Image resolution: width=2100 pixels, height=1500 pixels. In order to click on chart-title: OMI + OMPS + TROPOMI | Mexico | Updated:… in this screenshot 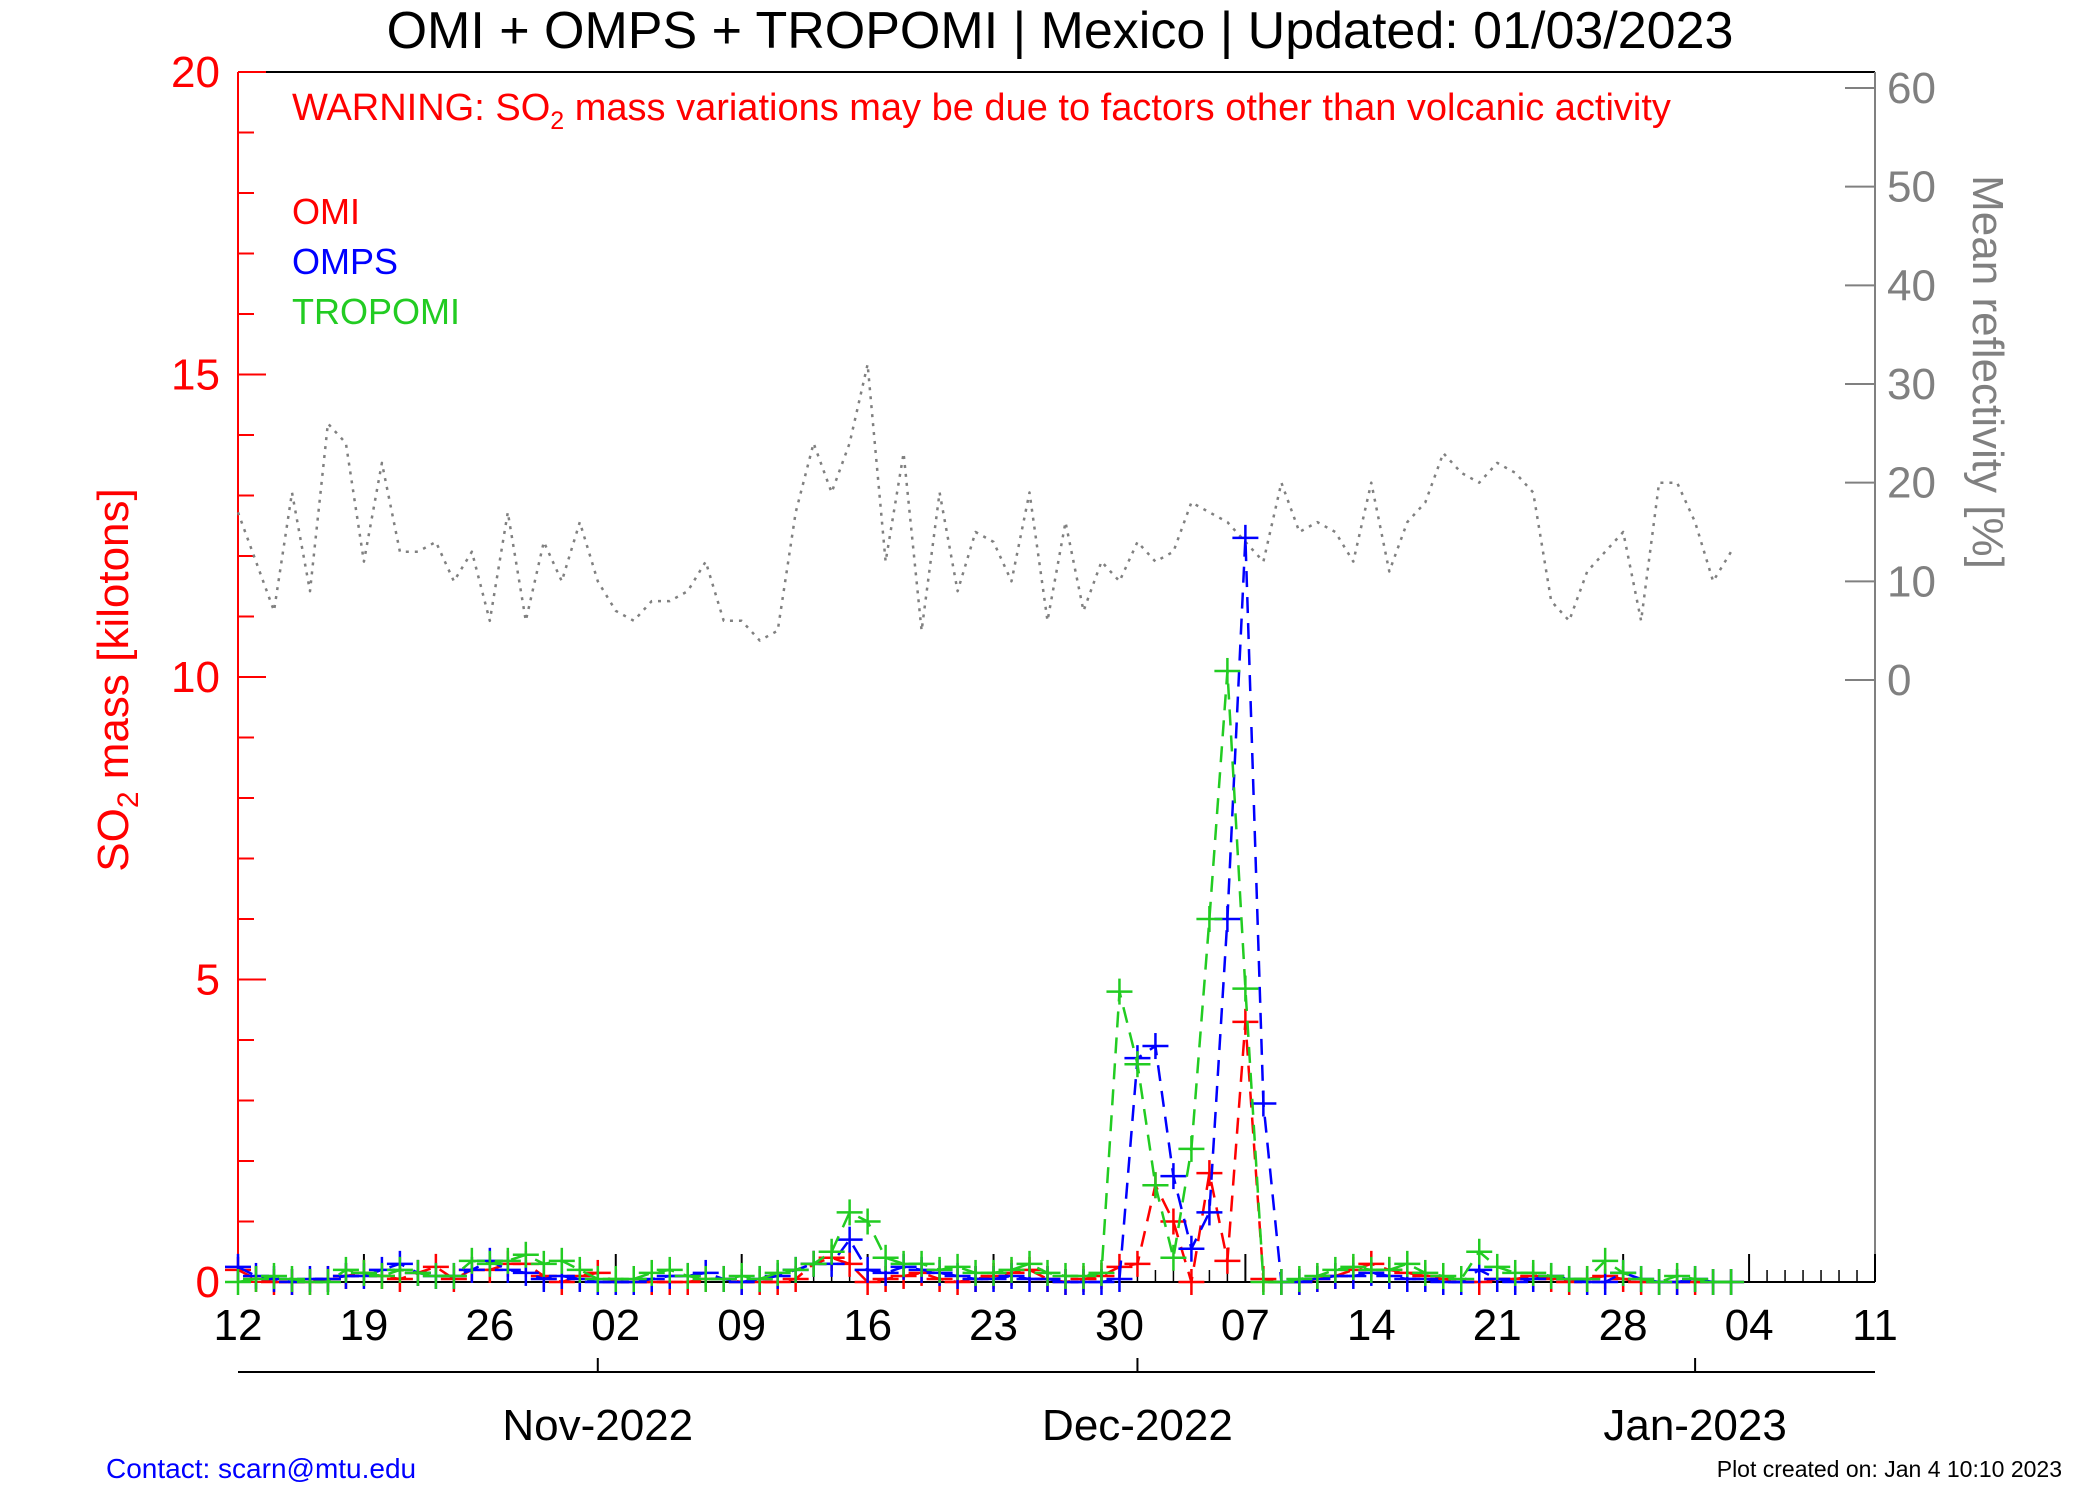, I will do `click(1060, 31)`.